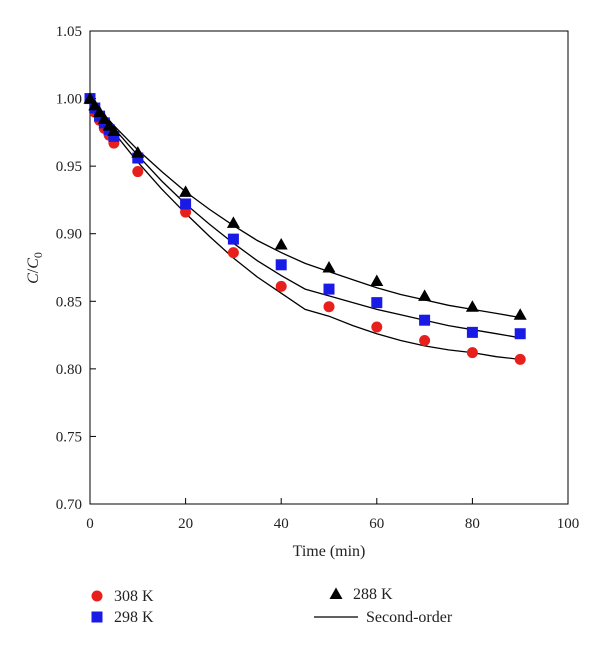 The width and height of the screenshot is (600, 649). Describe the element at coordinates (69, 167) in the screenshot. I see `y-tick-label: 0.95` at that location.